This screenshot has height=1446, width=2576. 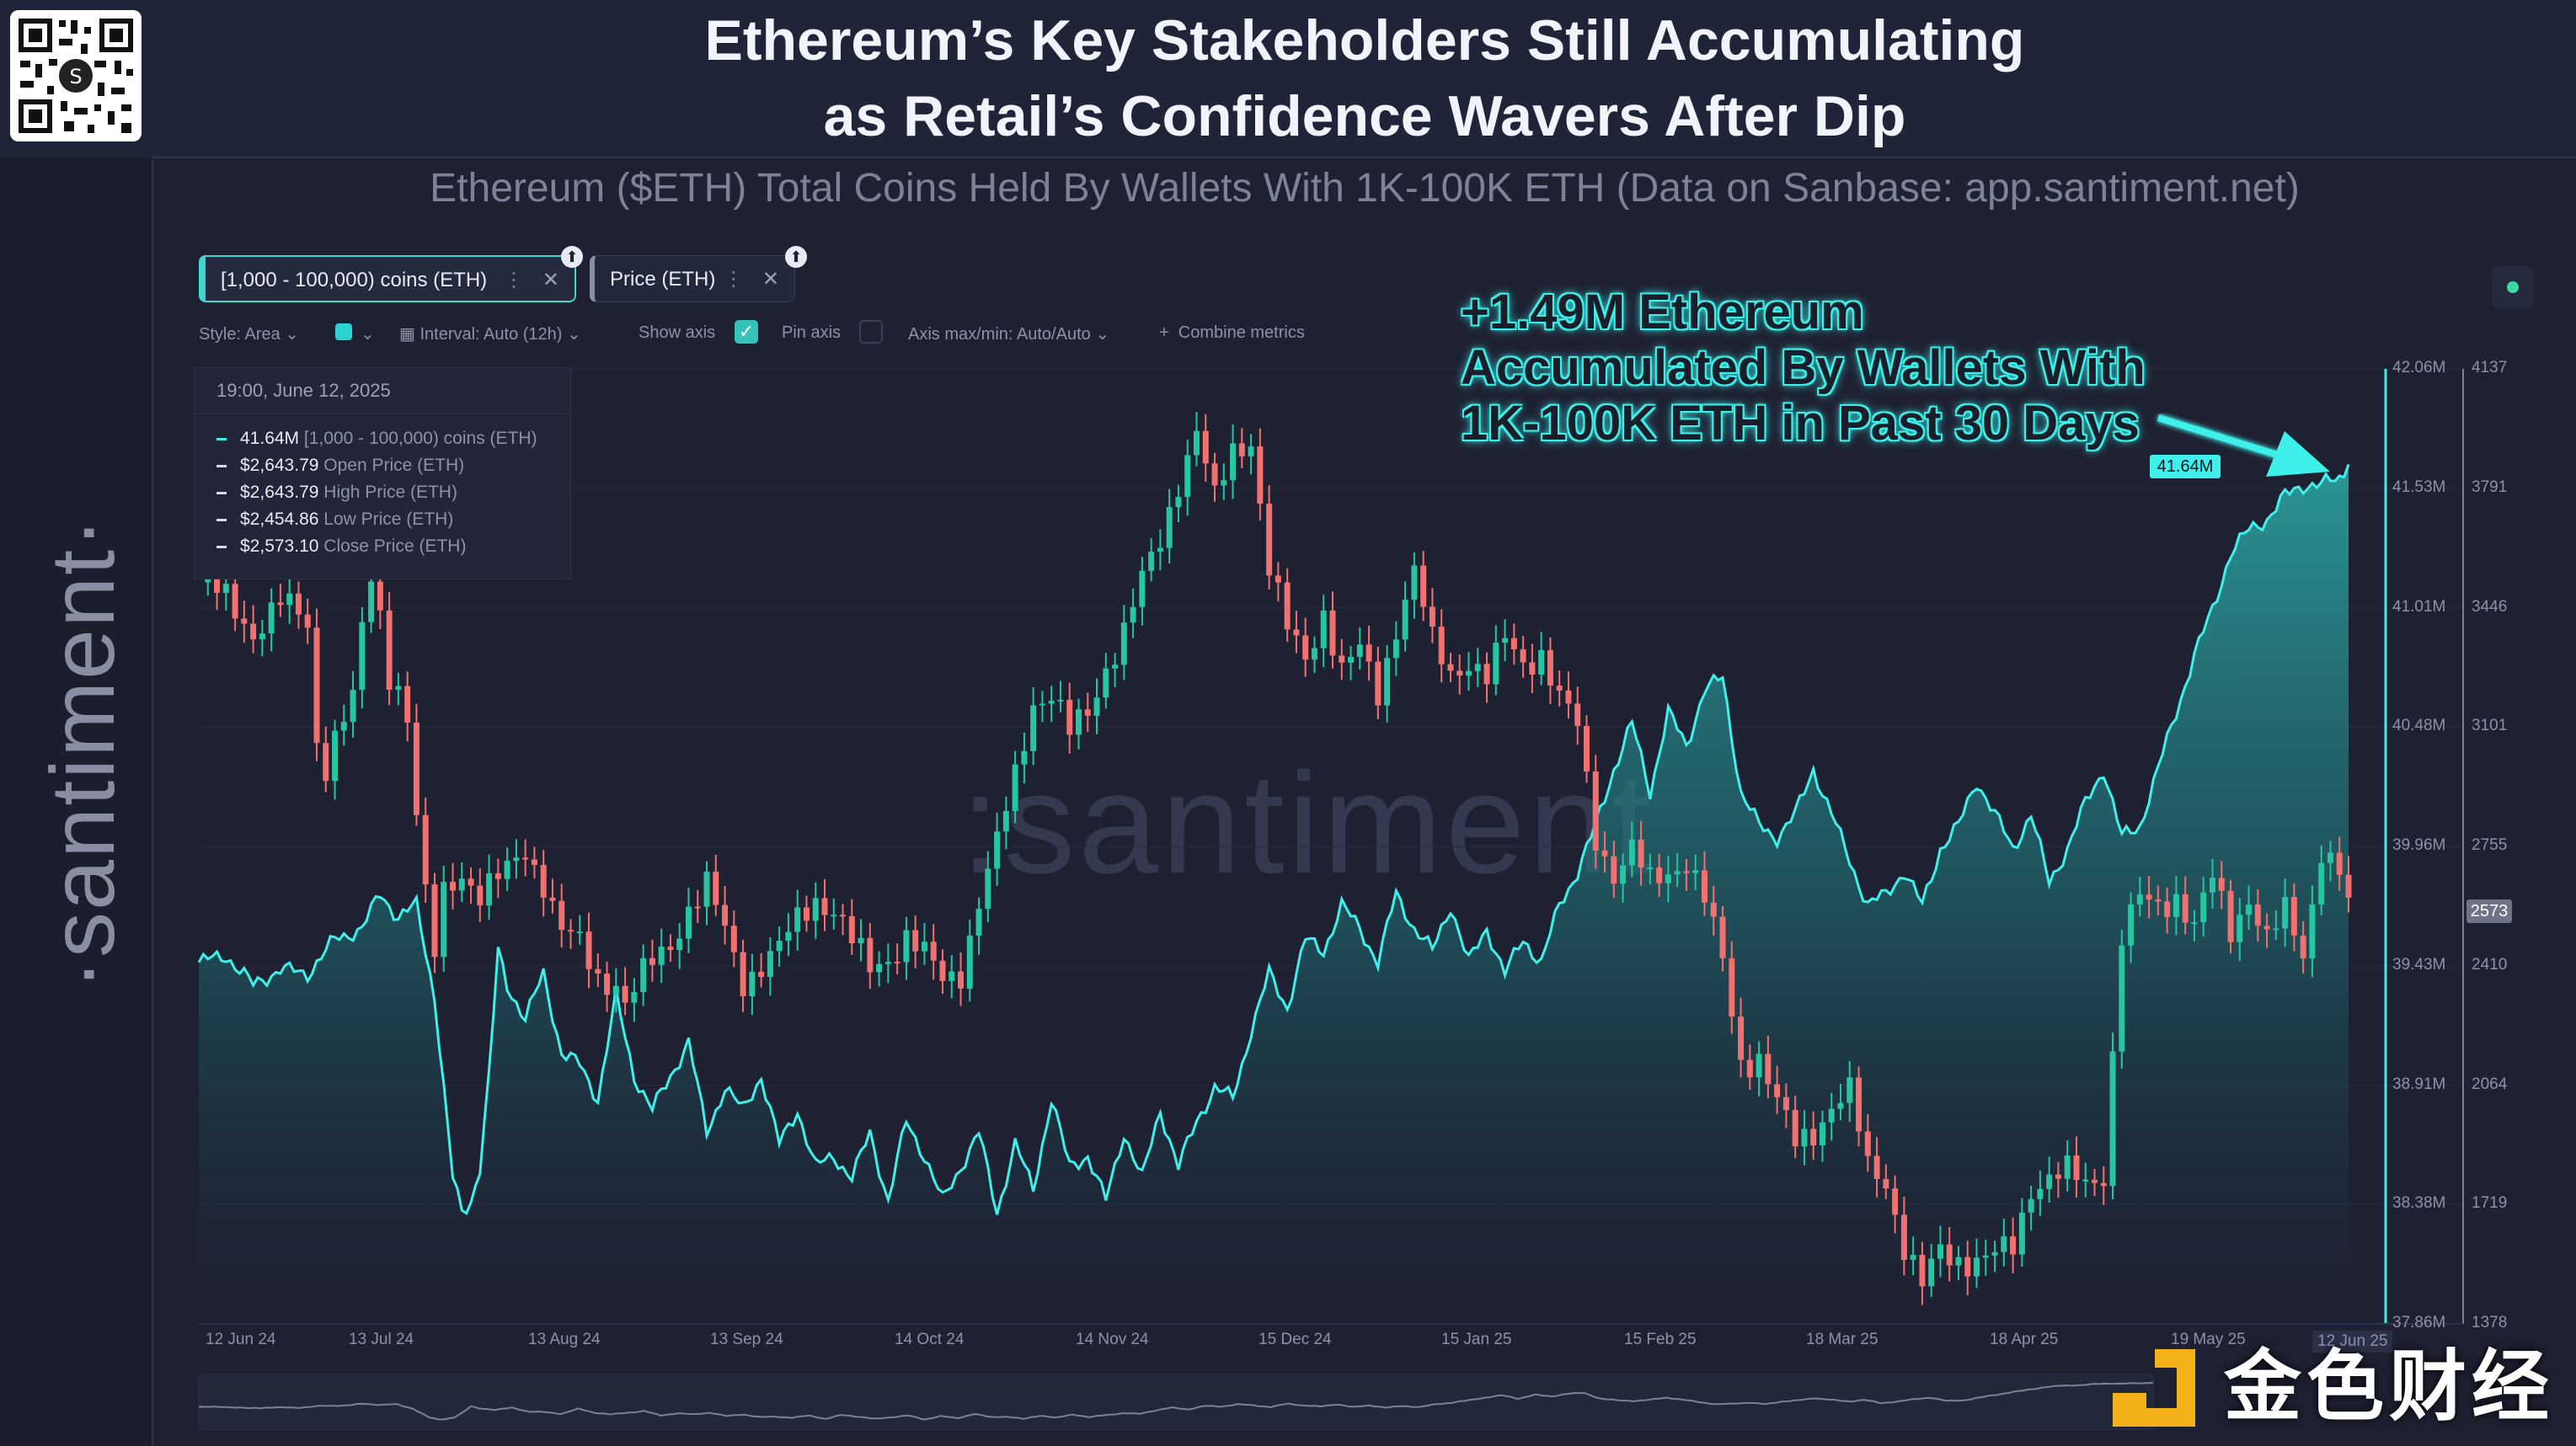 I want to click on range-navigator-line, so click(x=1176, y=1401).